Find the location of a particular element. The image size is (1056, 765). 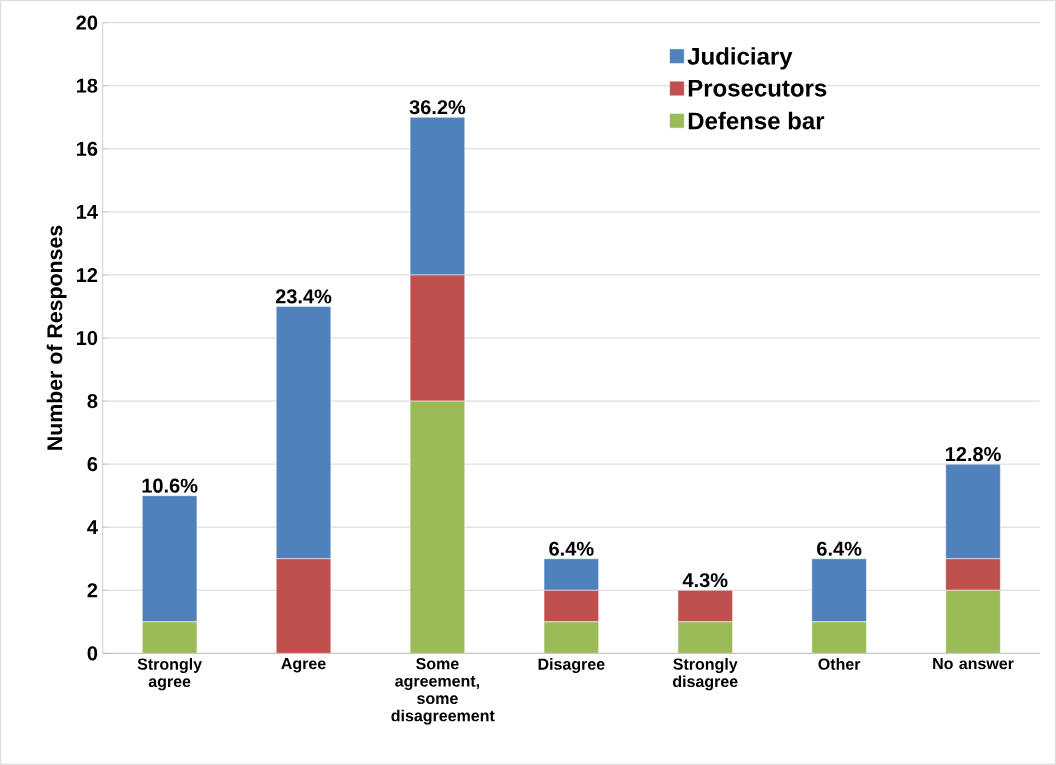

legend-label: Judiciary is located at coordinates (740, 58).